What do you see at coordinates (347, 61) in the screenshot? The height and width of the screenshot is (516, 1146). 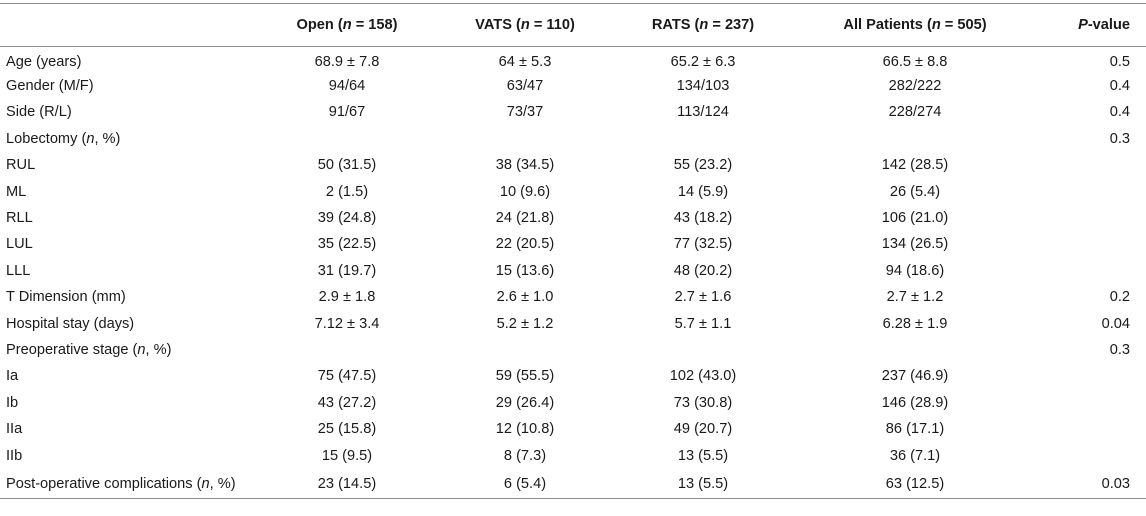 I see `cell-open: 68.9 ± 7.8` at bounding box center [347, 61].